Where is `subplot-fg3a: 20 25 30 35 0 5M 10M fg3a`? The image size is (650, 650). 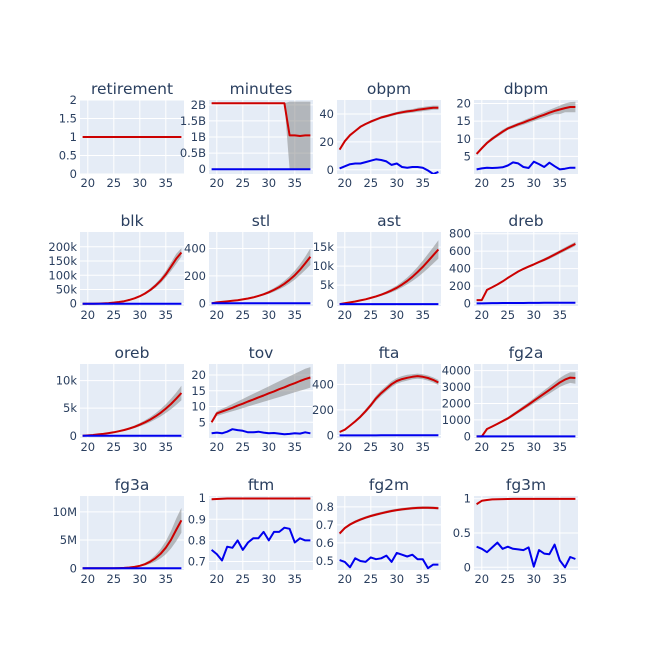 subplot-fg3a: 20 25 30 35 0 5M 10M fg3a is located at coordinates (118, 531).